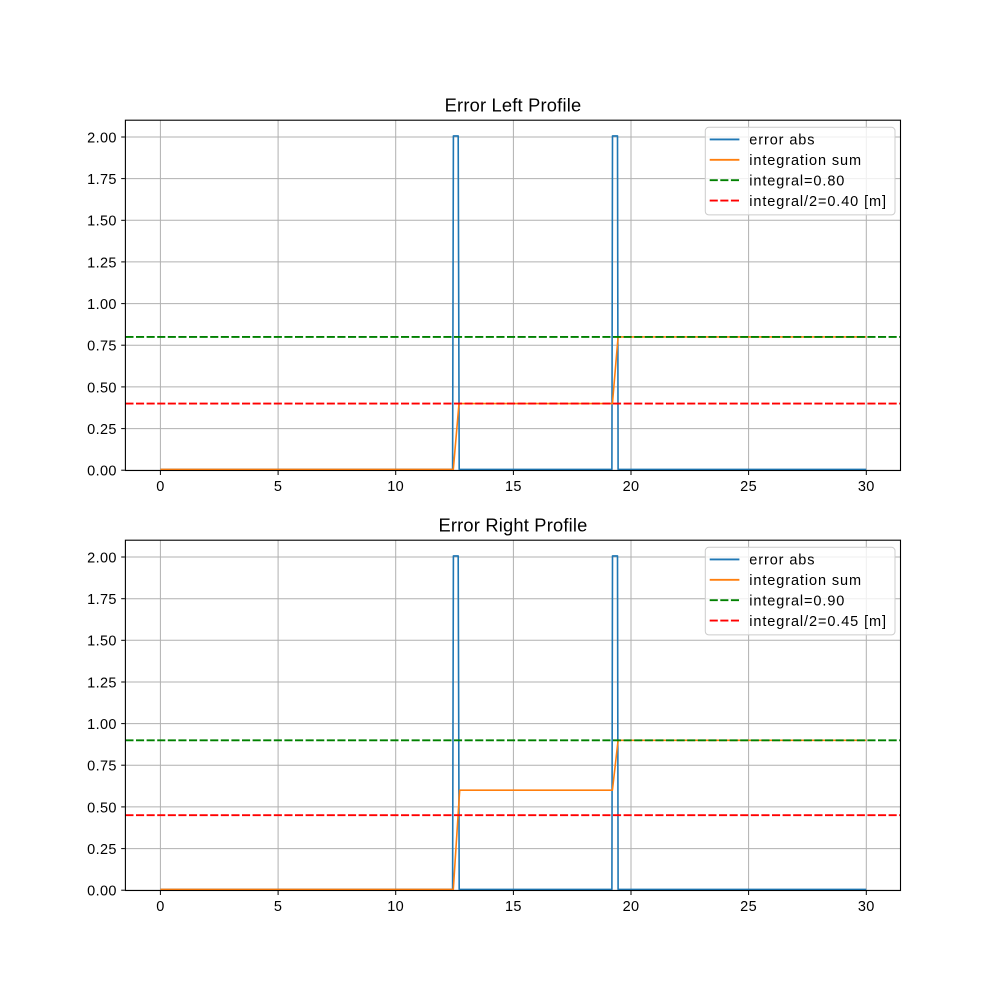 The height and width of the screenshot is (1000, 1000). I want to click on svg-text: integral/2=0.40 [m], so click(818, 202).